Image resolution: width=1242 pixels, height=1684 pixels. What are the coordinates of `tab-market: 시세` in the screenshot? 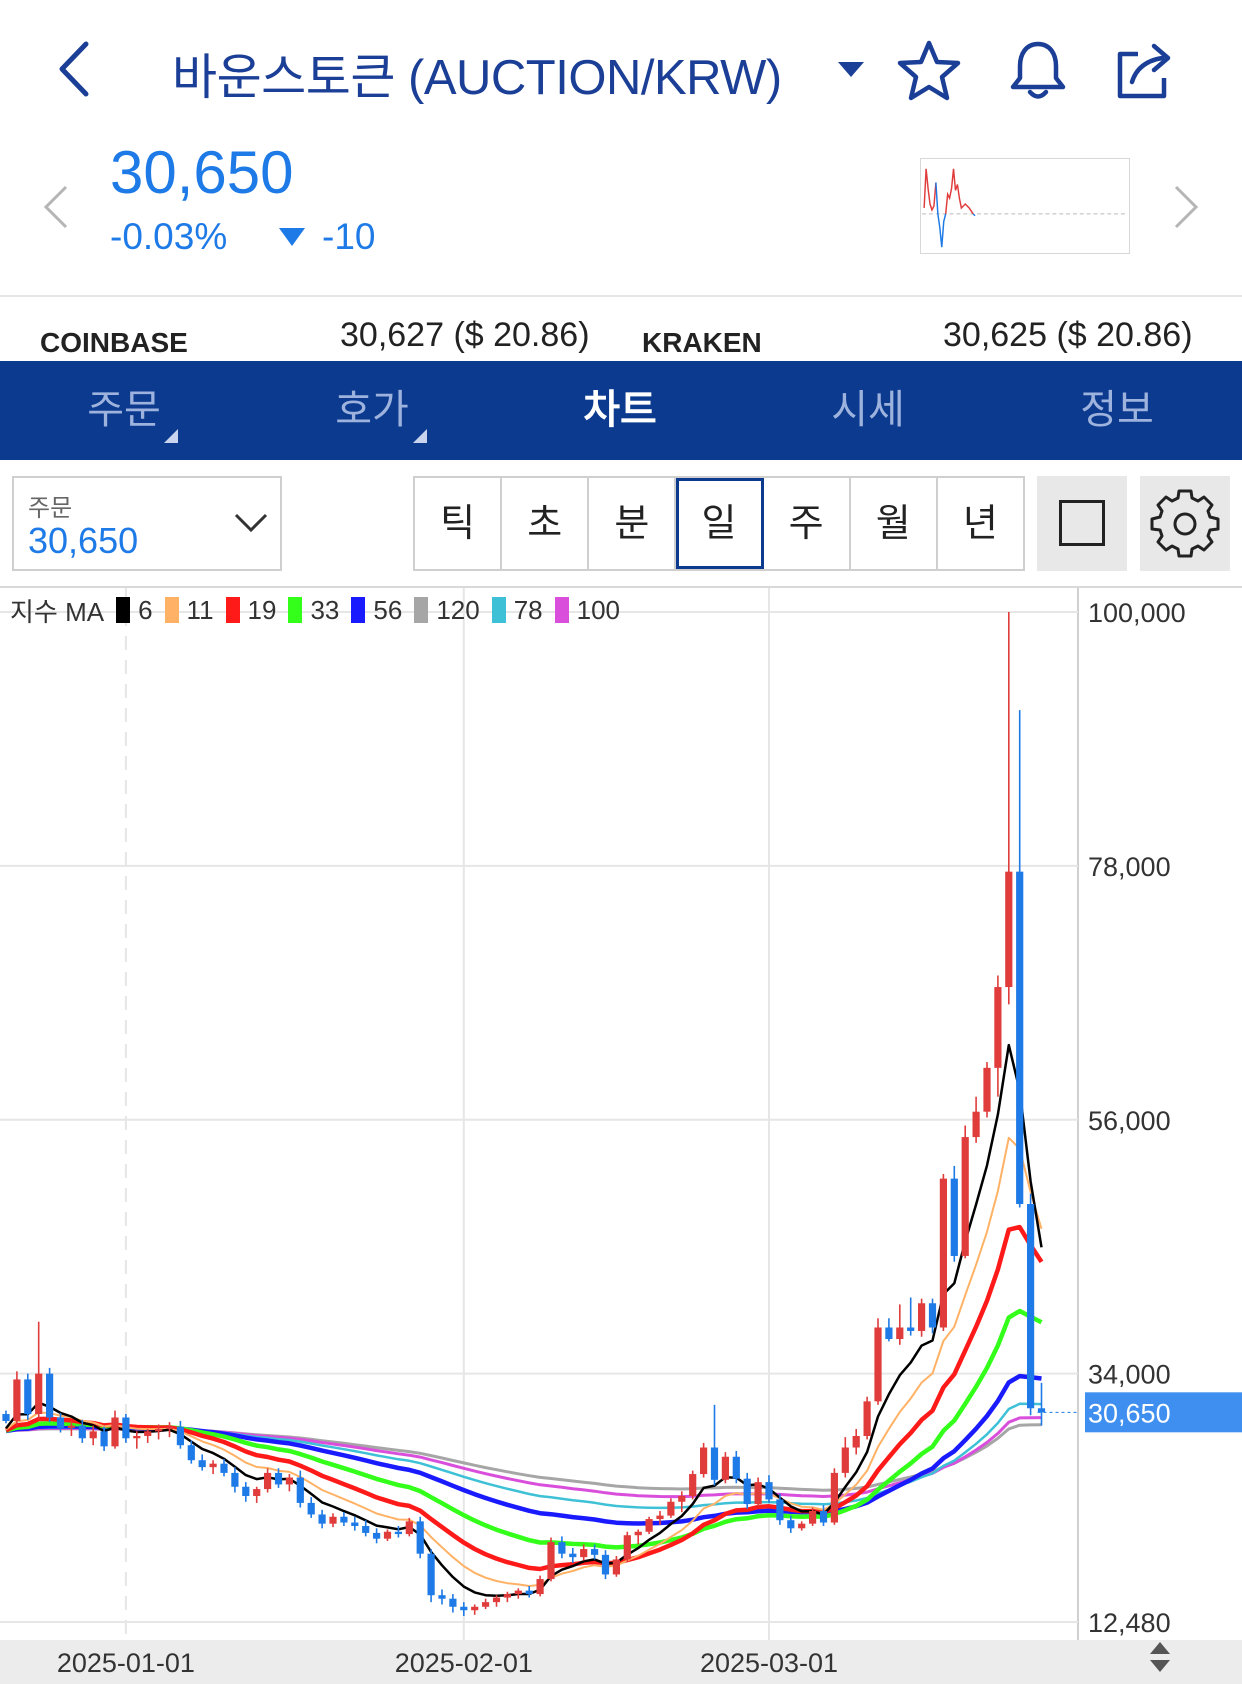 It's located at (868, 410).